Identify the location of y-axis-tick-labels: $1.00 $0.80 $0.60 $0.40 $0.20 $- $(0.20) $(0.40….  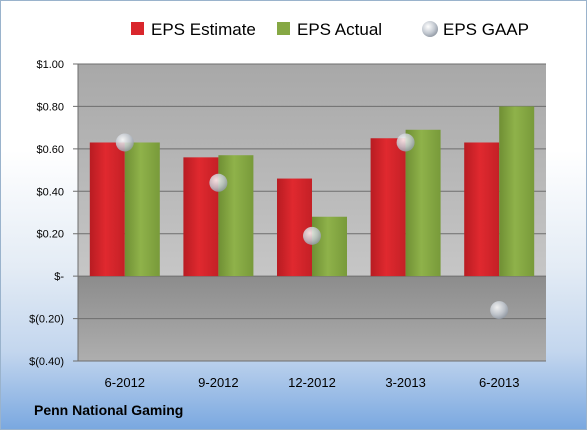
(46, 213).